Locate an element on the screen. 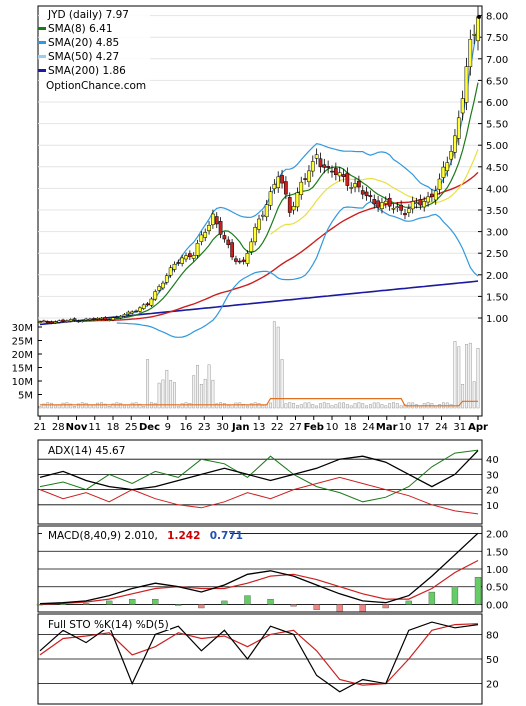 The height and width of the screenshot is (706, 526). macd-tick-label: 1.50 is located at coordinates (497, 552).